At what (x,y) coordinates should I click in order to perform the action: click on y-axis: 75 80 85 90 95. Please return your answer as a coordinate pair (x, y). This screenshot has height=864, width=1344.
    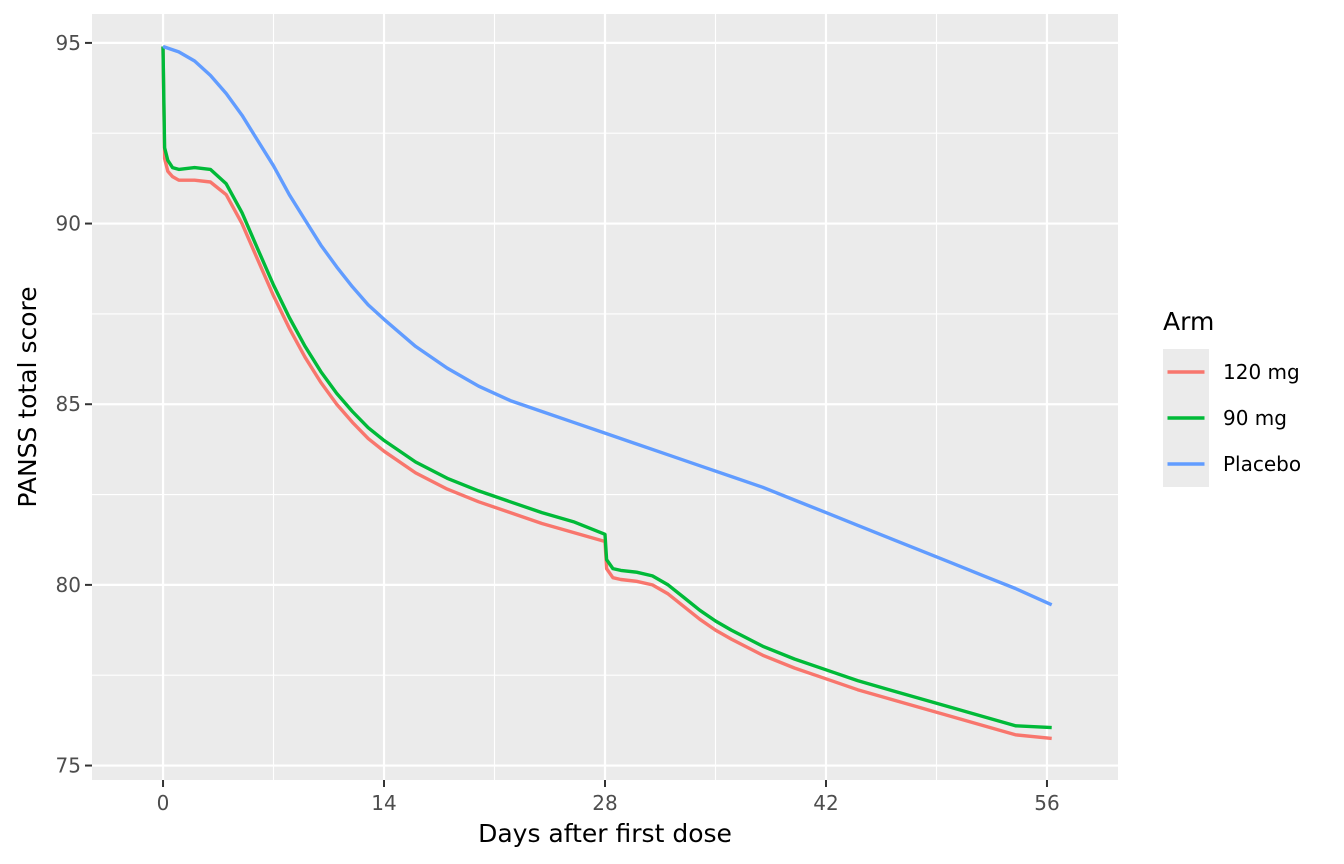
    Looking at the image, I should click on (74, 404).